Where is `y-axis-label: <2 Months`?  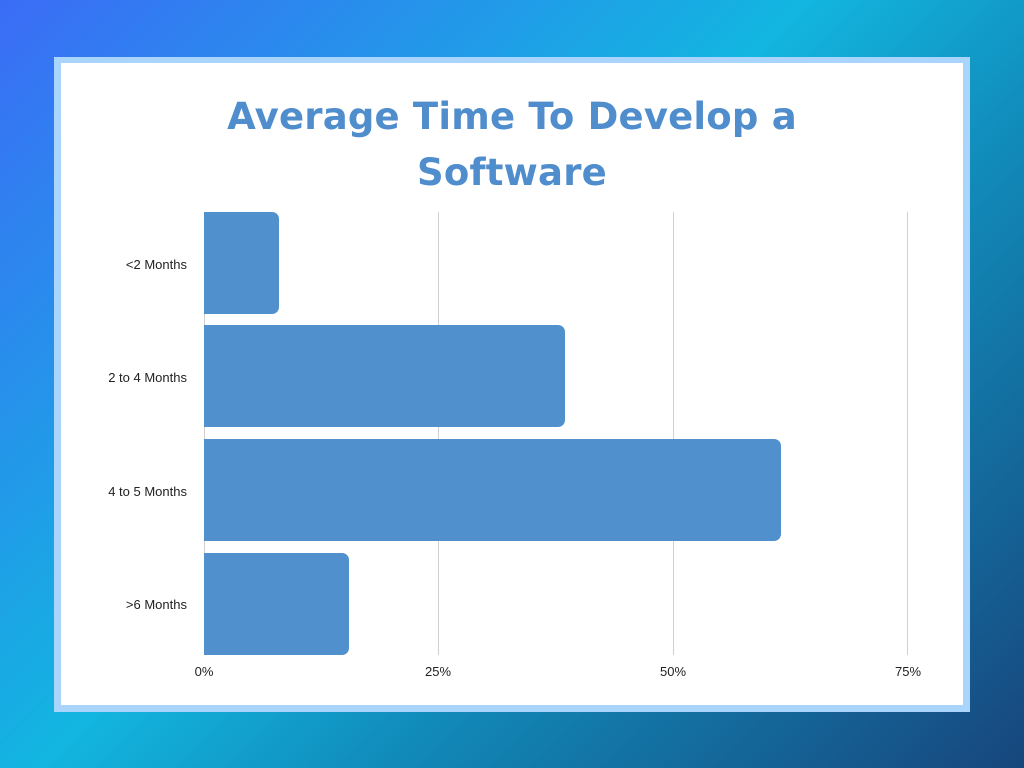
y-axis-label: <2 Months is located at coordinates (156, 264).